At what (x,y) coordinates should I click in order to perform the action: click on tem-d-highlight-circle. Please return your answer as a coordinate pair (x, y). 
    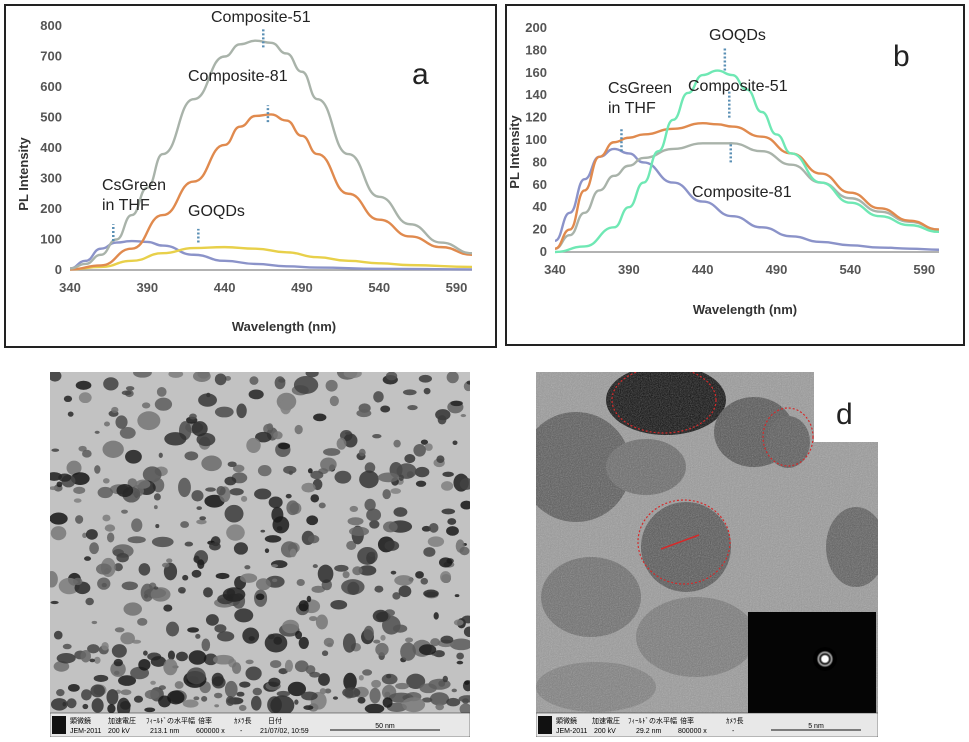
    Looking at the image, I should click on (684, 542).